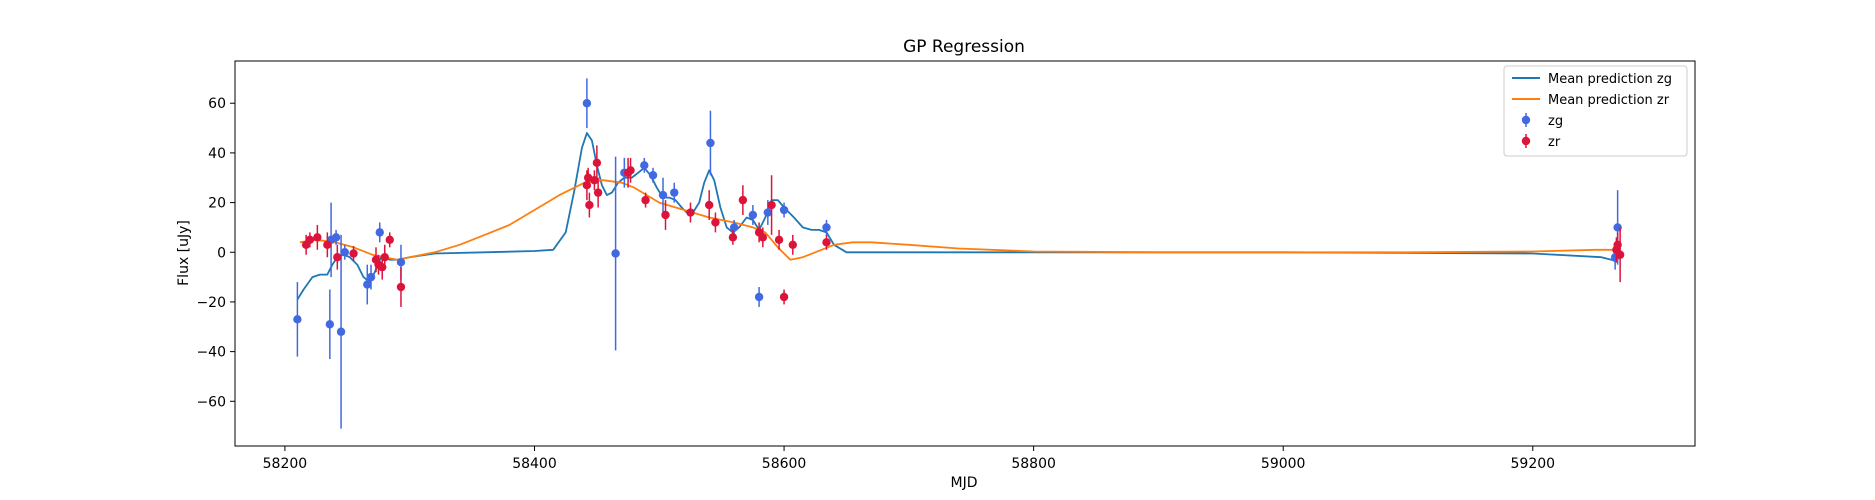  Describe the element at coordinates (221, 253) in the screenshot. I see `y-tick-label: 0` at that location.